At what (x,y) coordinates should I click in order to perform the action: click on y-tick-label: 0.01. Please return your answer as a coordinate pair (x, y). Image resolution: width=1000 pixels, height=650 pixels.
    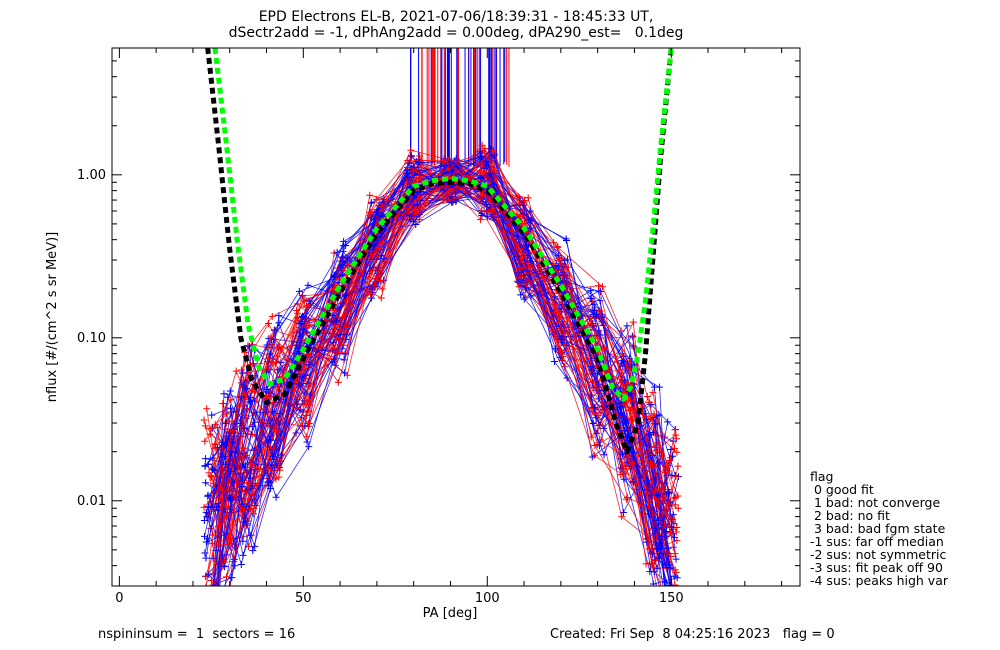
    Looking at the image, I should click on (91, 501).